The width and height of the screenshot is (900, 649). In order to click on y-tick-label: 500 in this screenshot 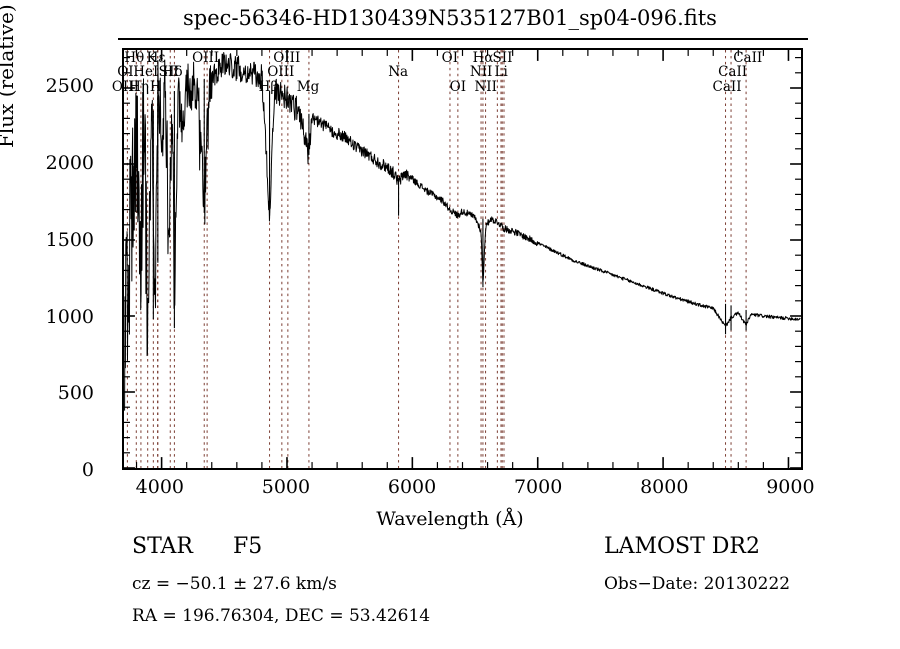, I will do `click(75, 393)`.